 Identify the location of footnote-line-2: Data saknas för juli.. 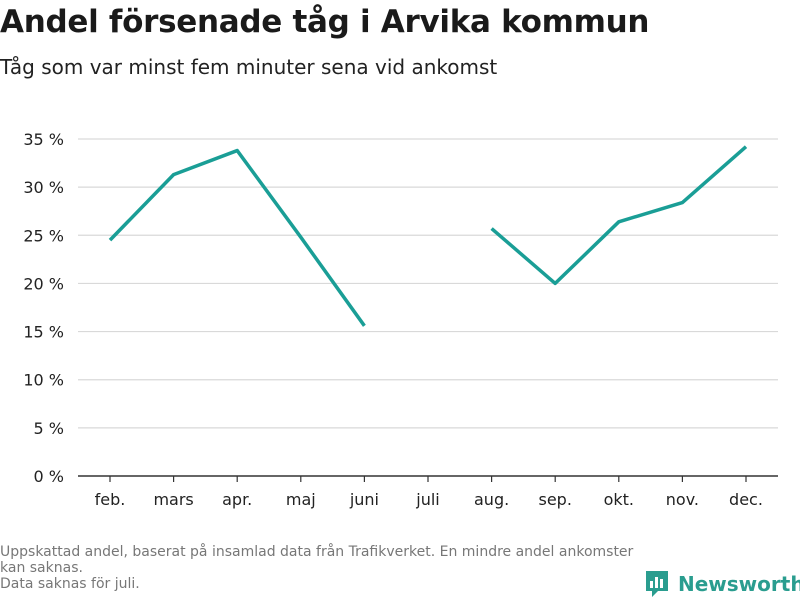
(70, 584).